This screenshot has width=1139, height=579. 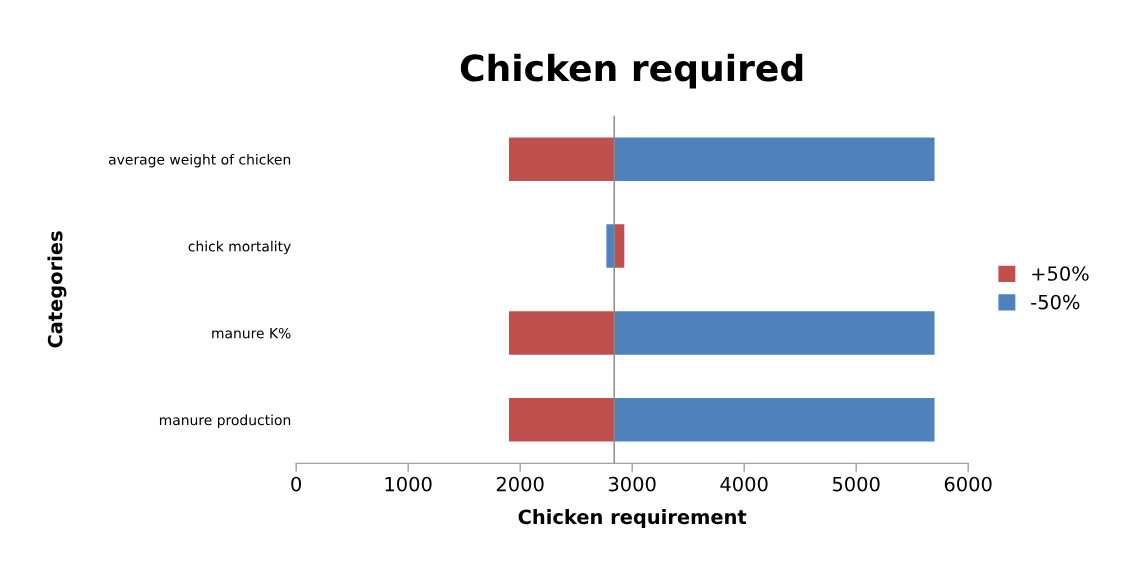 I want to click on legend-label: -50%, so click(x=1055, y=302).